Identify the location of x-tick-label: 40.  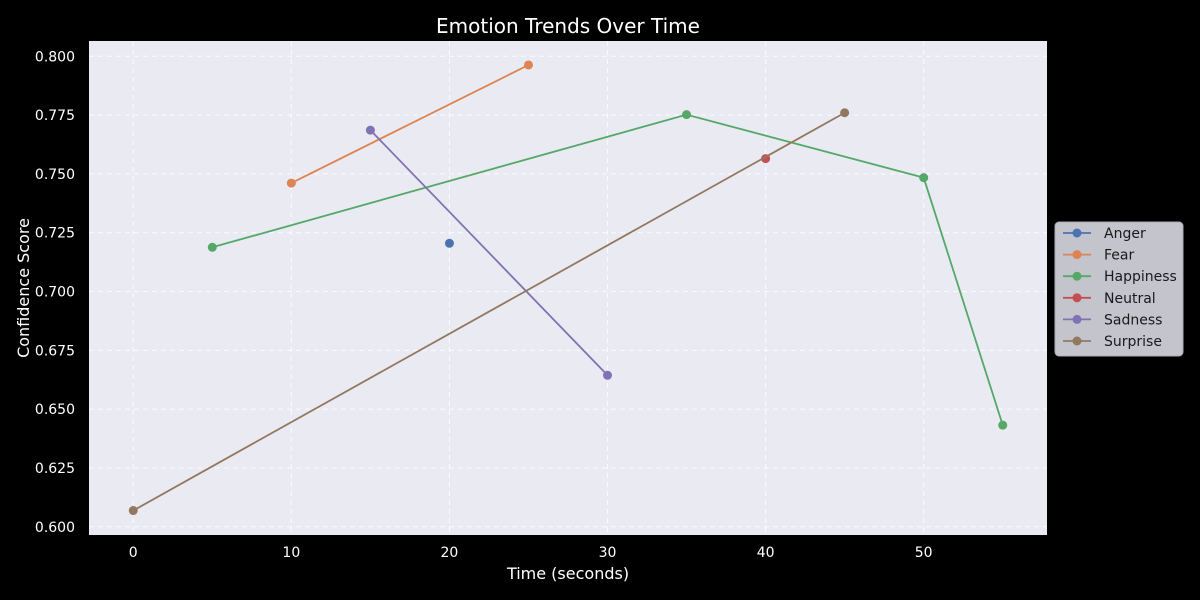
(766, 553).